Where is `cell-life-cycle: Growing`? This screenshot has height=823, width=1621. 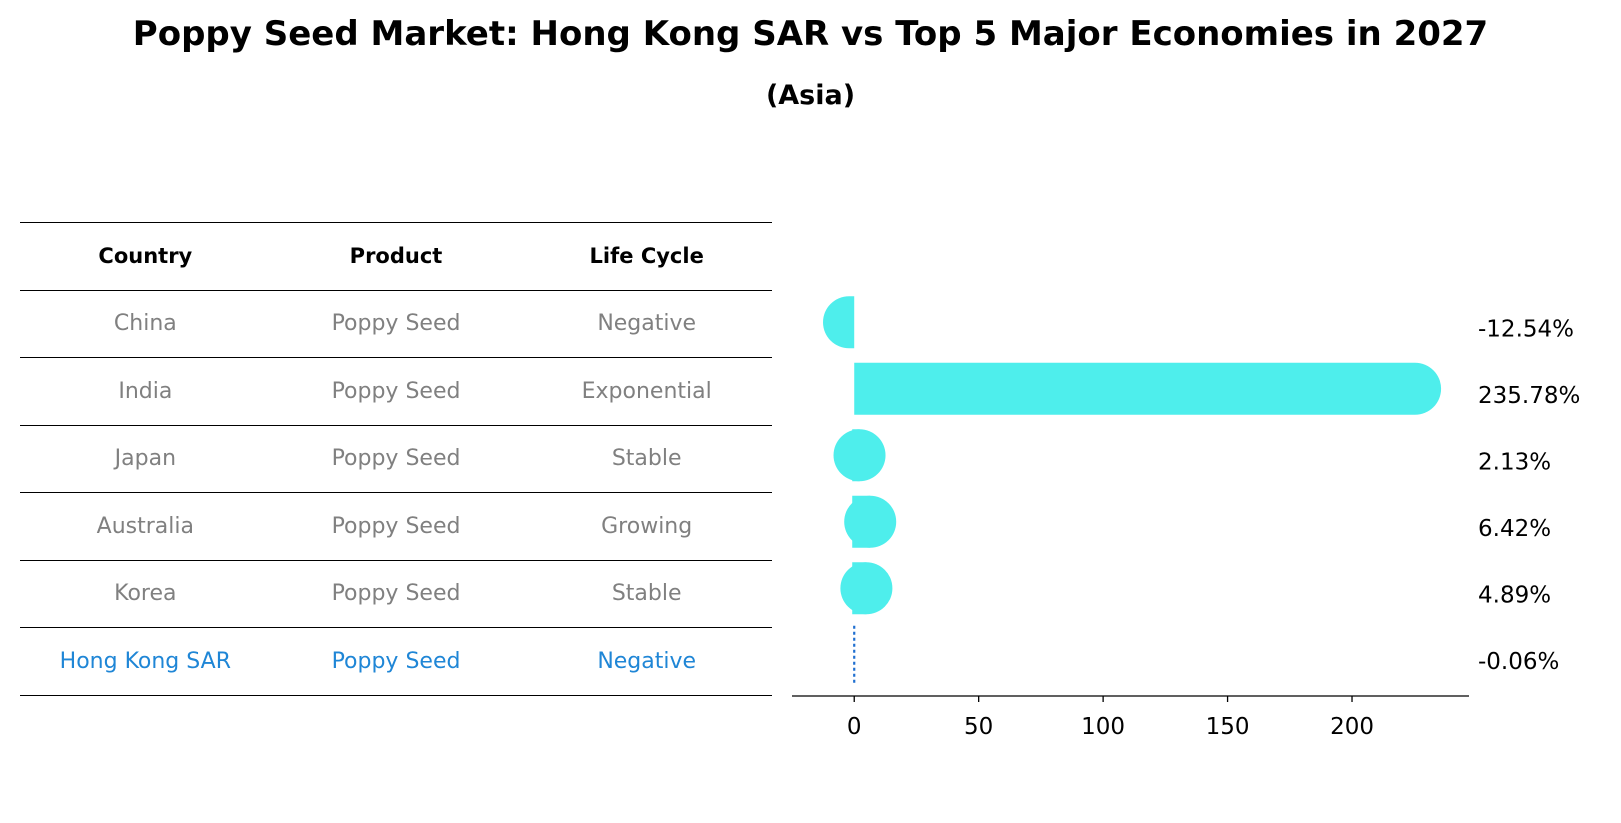 cell-life-cycle: Growing is located at coordinates (647, 526).